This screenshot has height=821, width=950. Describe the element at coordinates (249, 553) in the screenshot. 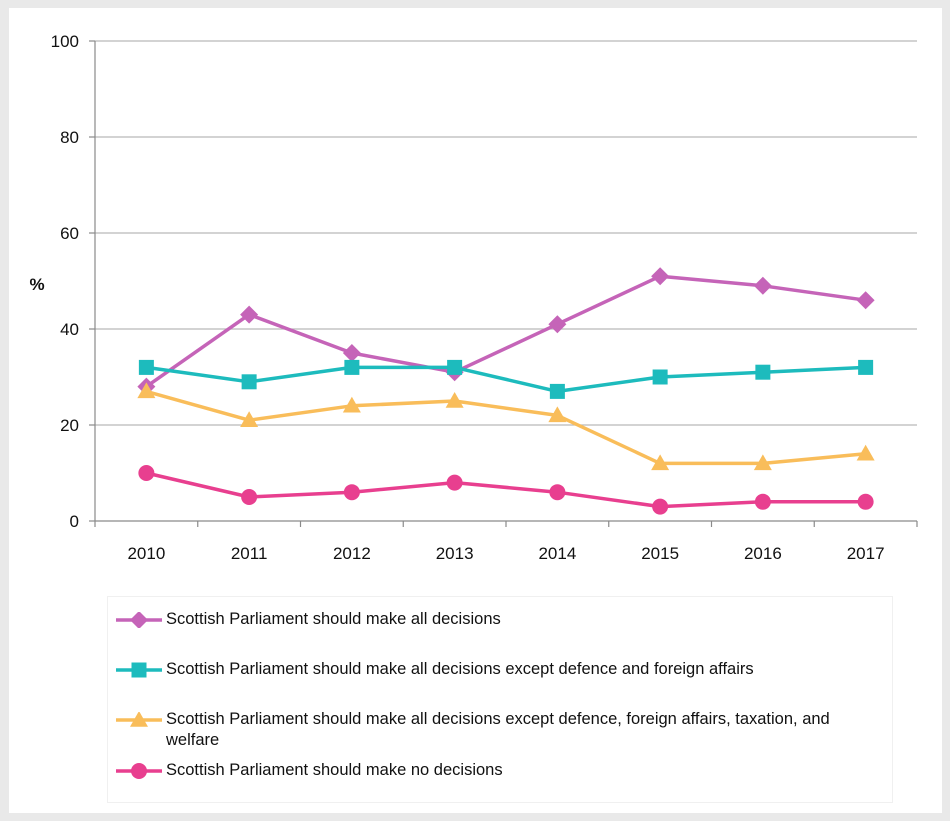

I see `x-tick-label: 2011` at that location.